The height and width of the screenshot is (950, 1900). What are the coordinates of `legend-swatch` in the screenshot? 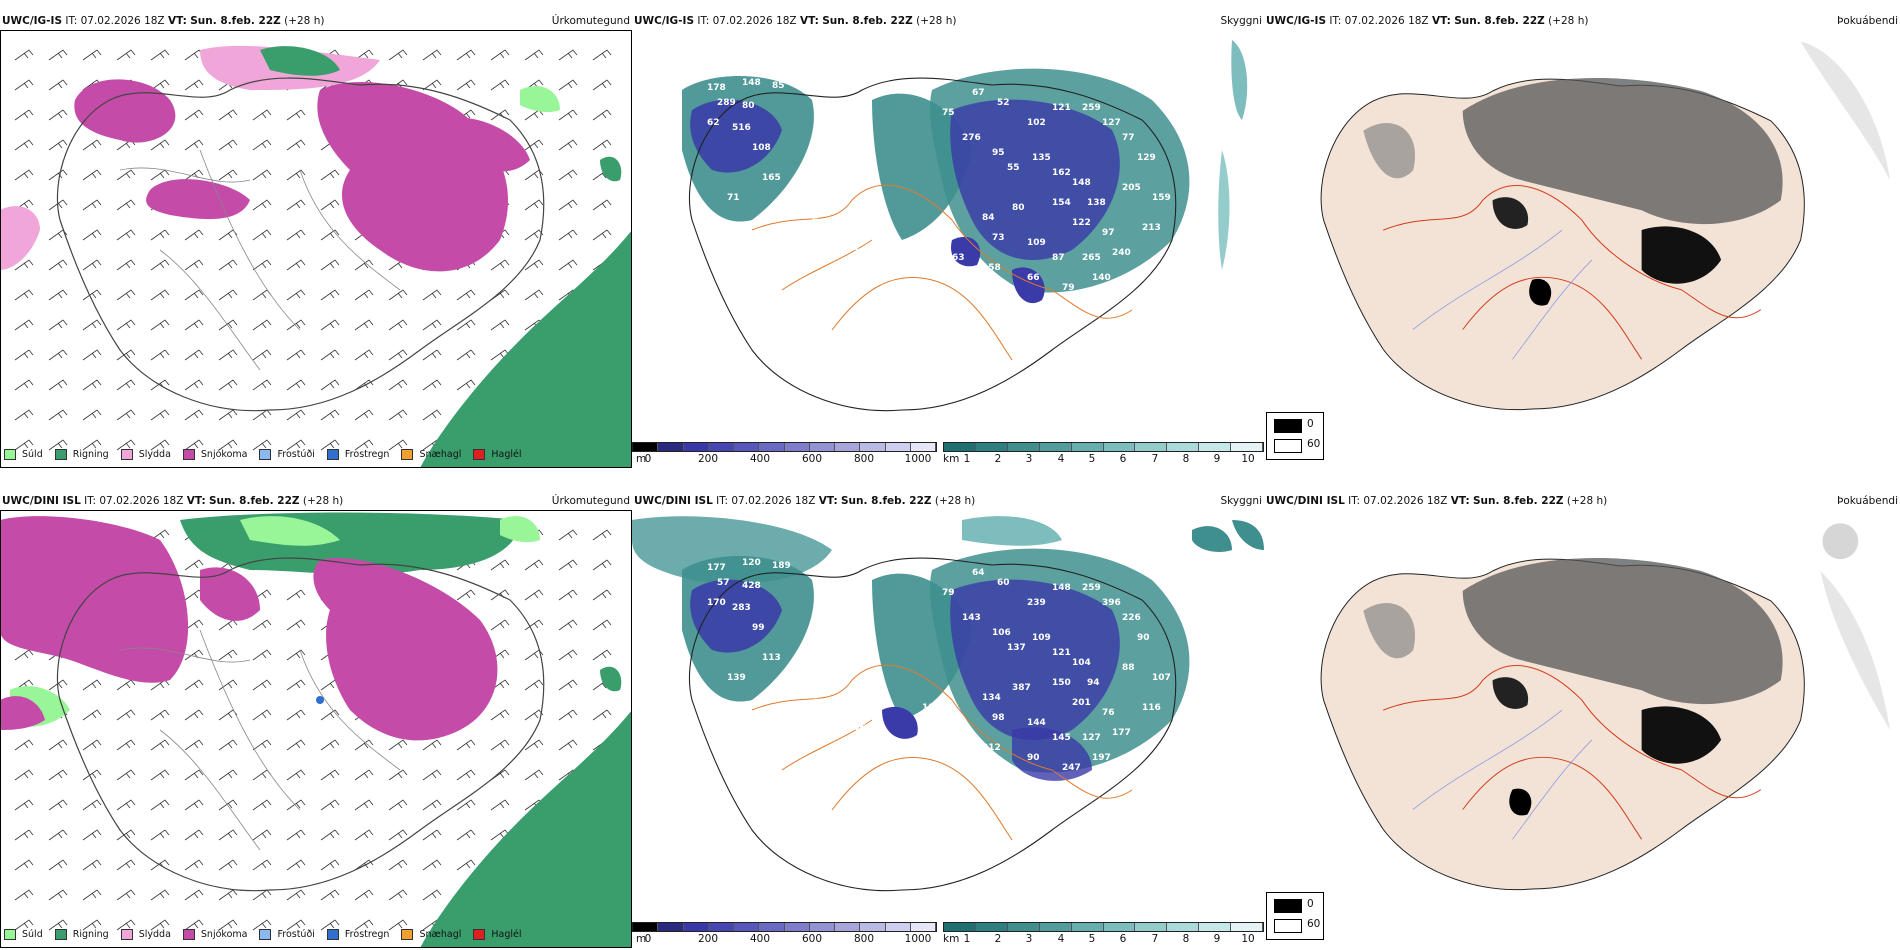 It's located at (407, 934).